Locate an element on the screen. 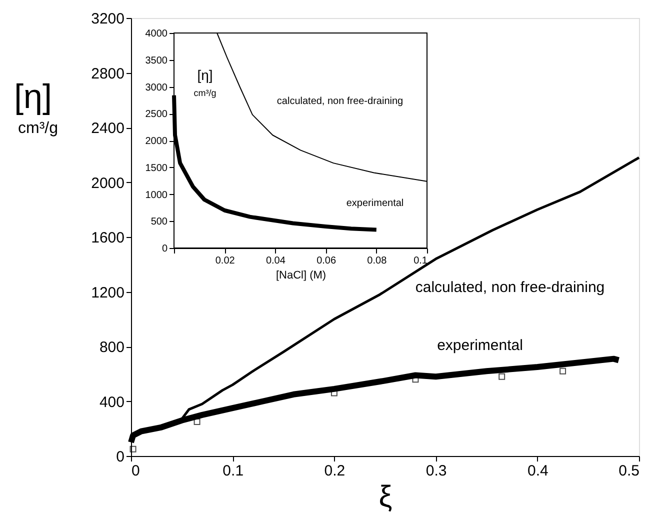 Image resolution: width=655 pixels, height=517 pixels. x-tick-label: 0.04 is located at coordinates (276, 261).